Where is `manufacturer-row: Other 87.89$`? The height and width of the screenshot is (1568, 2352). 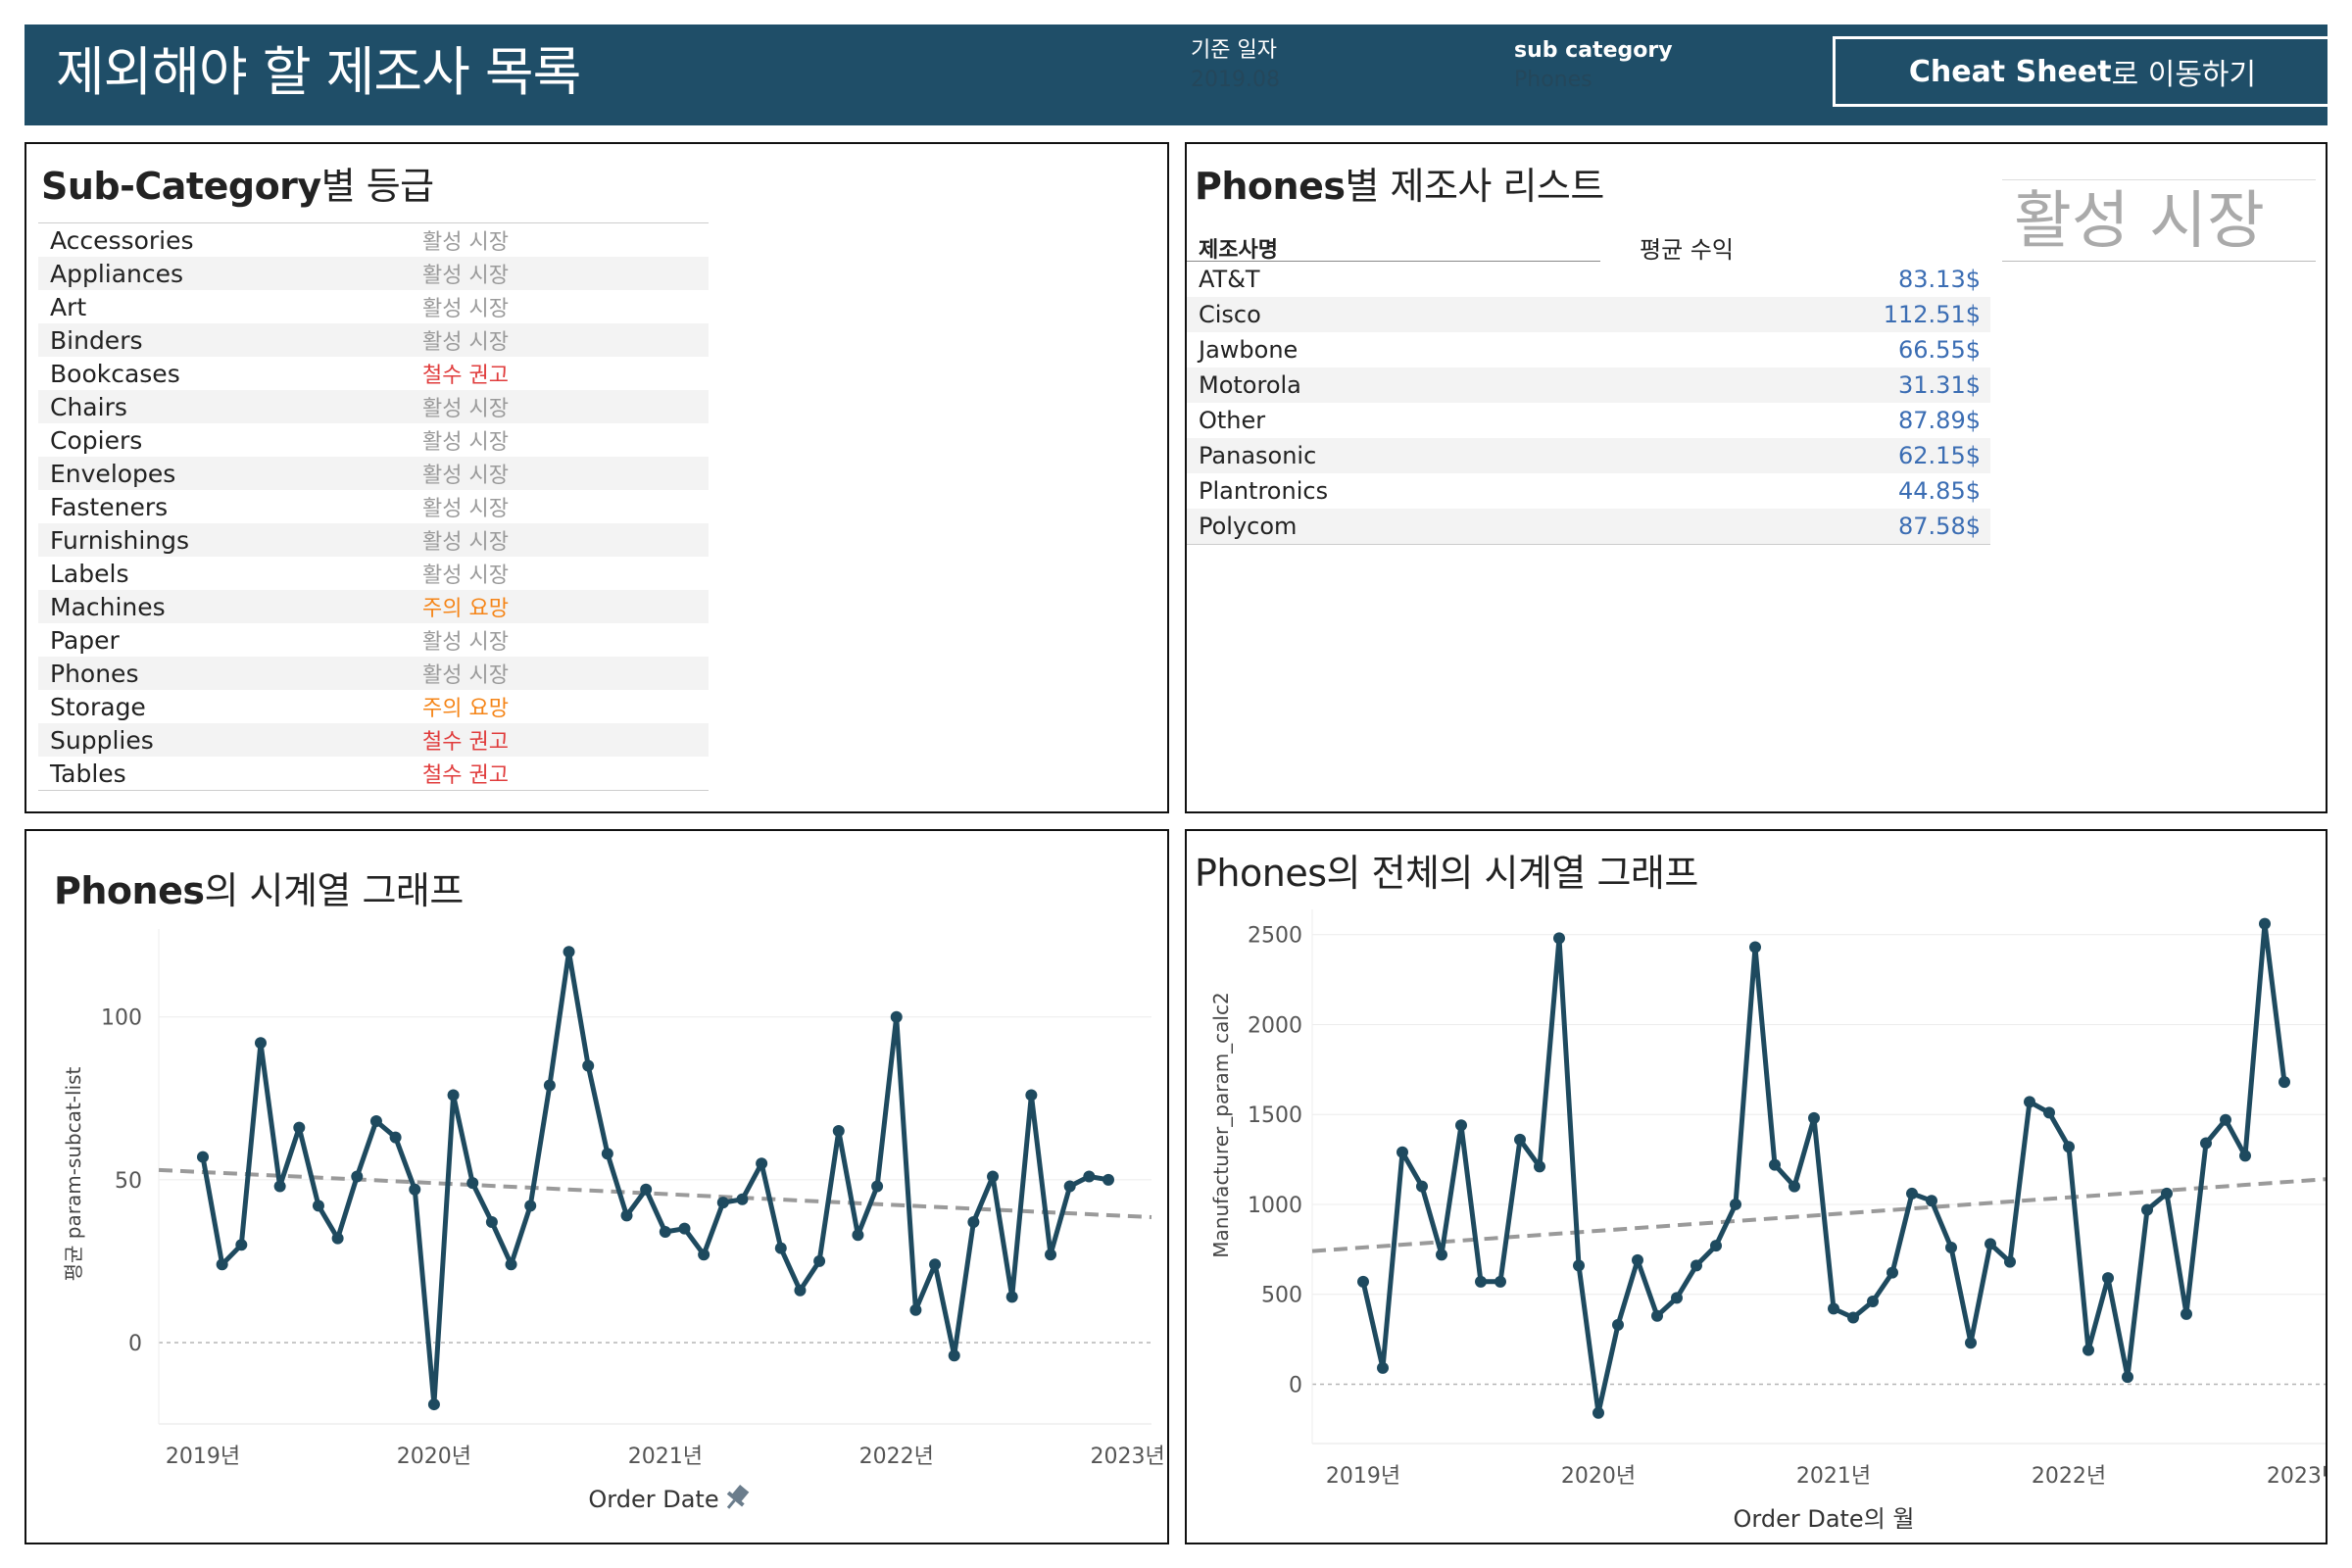
manufacturer-row: Other 87.89$ is located at coordinates (1588, 420).